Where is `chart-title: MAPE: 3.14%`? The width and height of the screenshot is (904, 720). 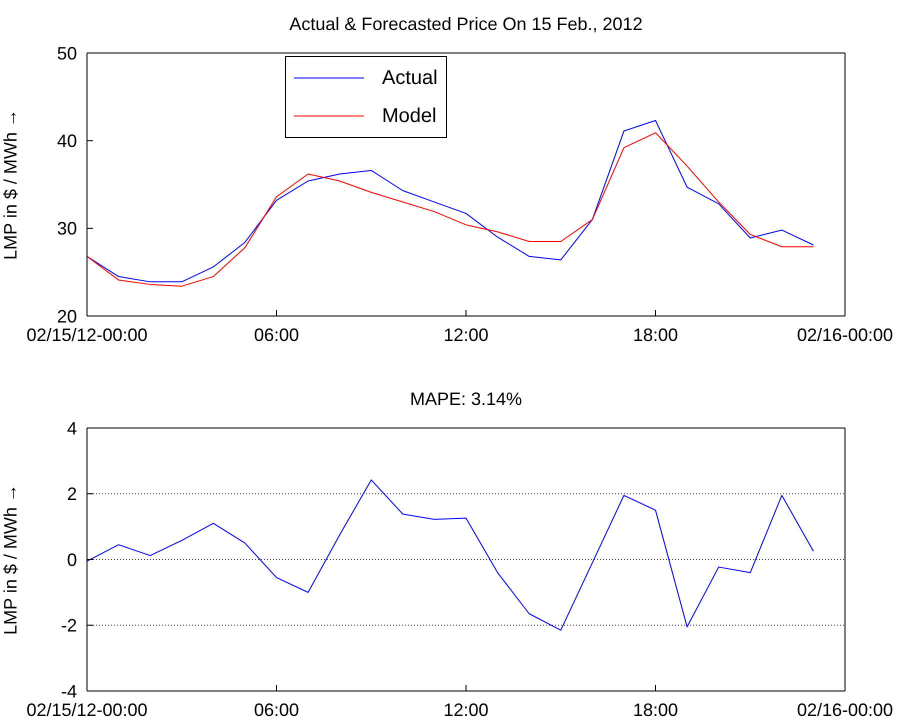
chart-title: MAPE: 3.14% is located at coordinates (466, 399).